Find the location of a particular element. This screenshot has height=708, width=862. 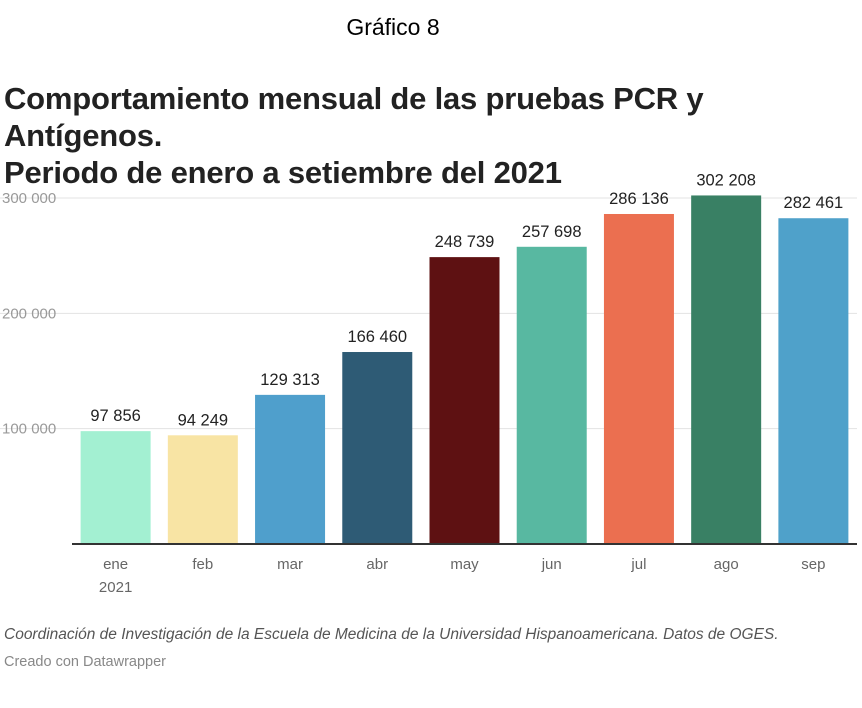

value-label: 282 461 is located at coordinates (814, 203).